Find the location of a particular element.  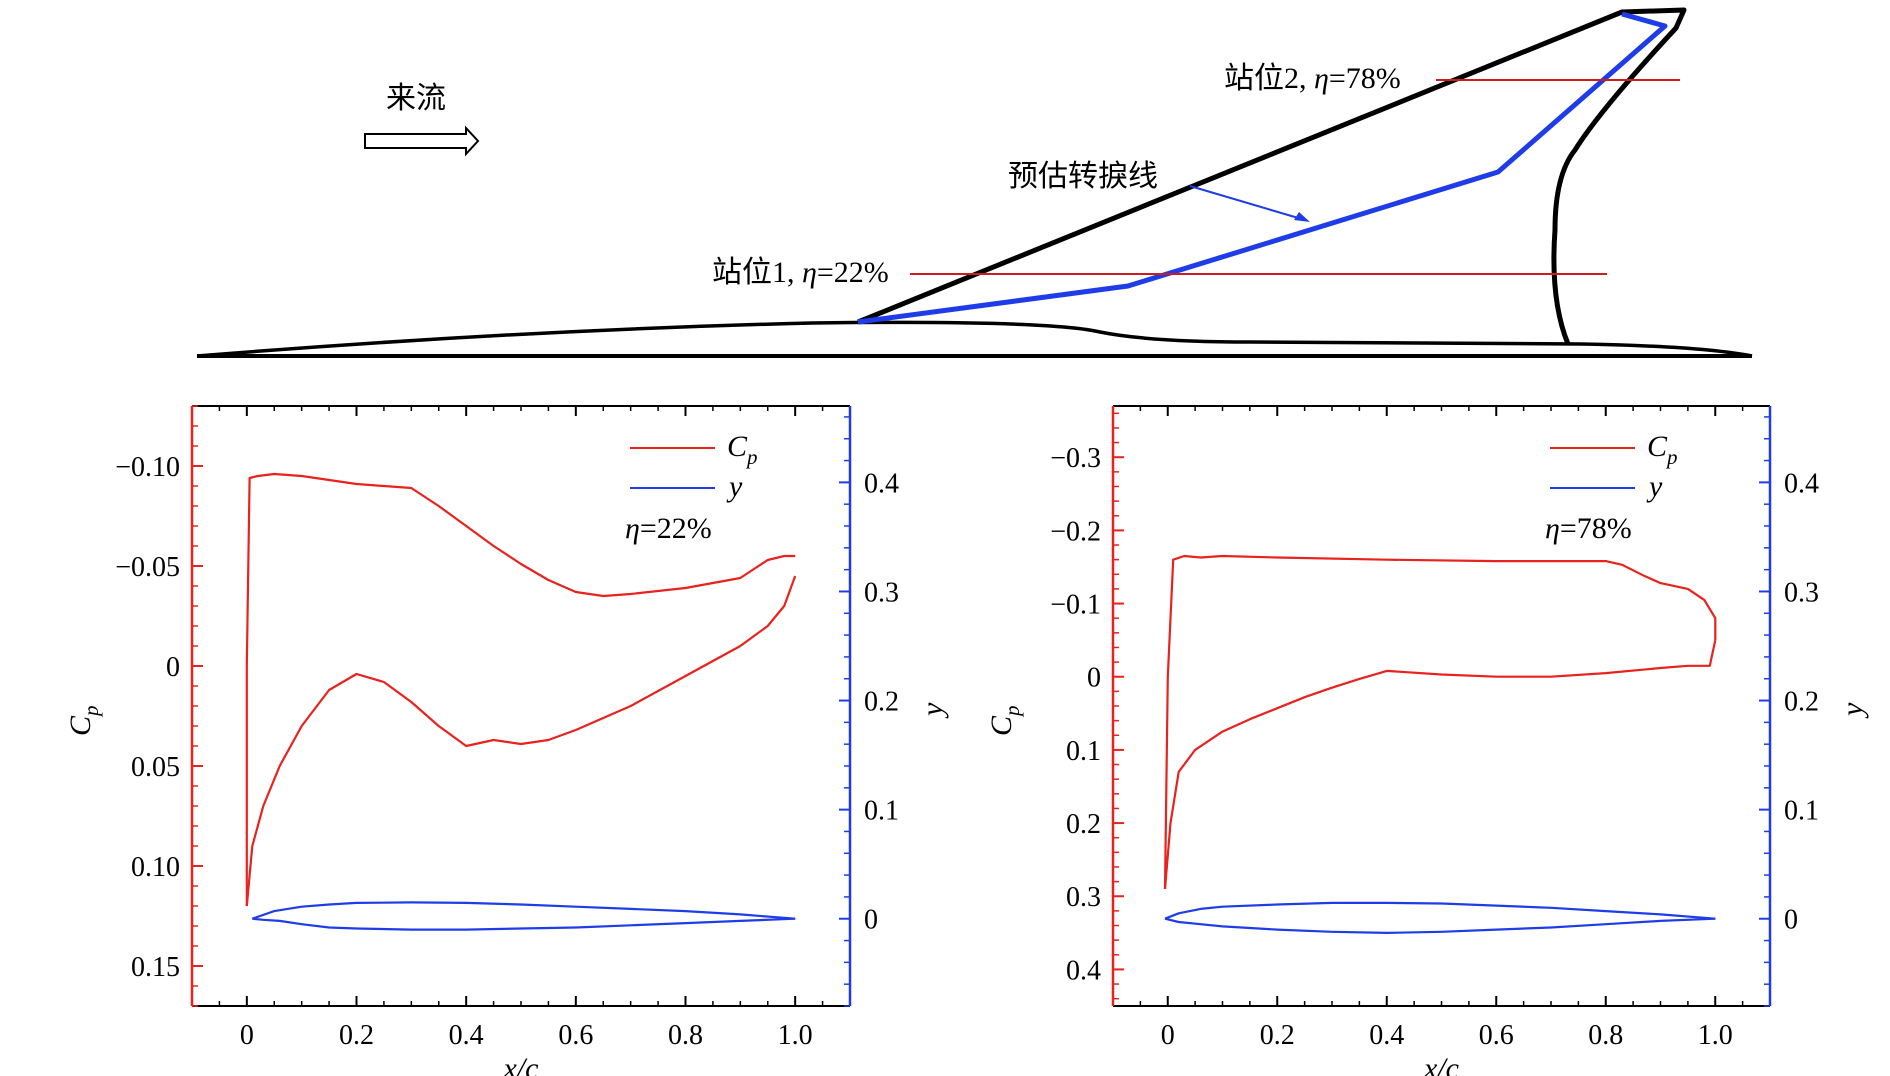

left-tick-label: −0.05 is located at coordinates (147, 567).